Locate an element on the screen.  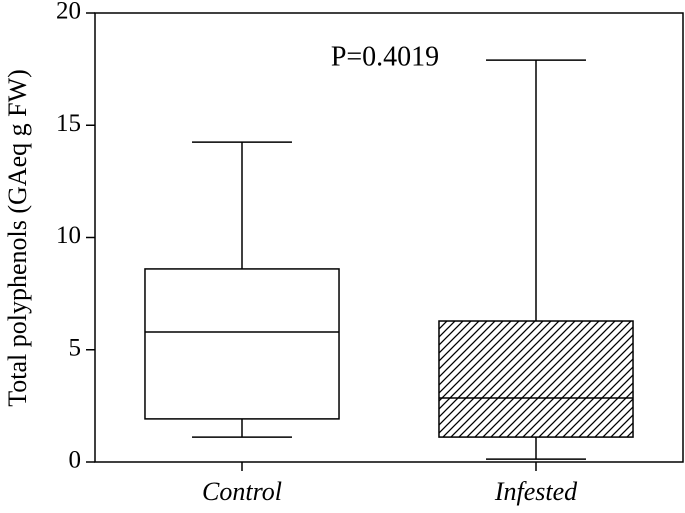
y-axis-label: Total polyphenols (GAeq g FW) is located at coordinates (17, 238).